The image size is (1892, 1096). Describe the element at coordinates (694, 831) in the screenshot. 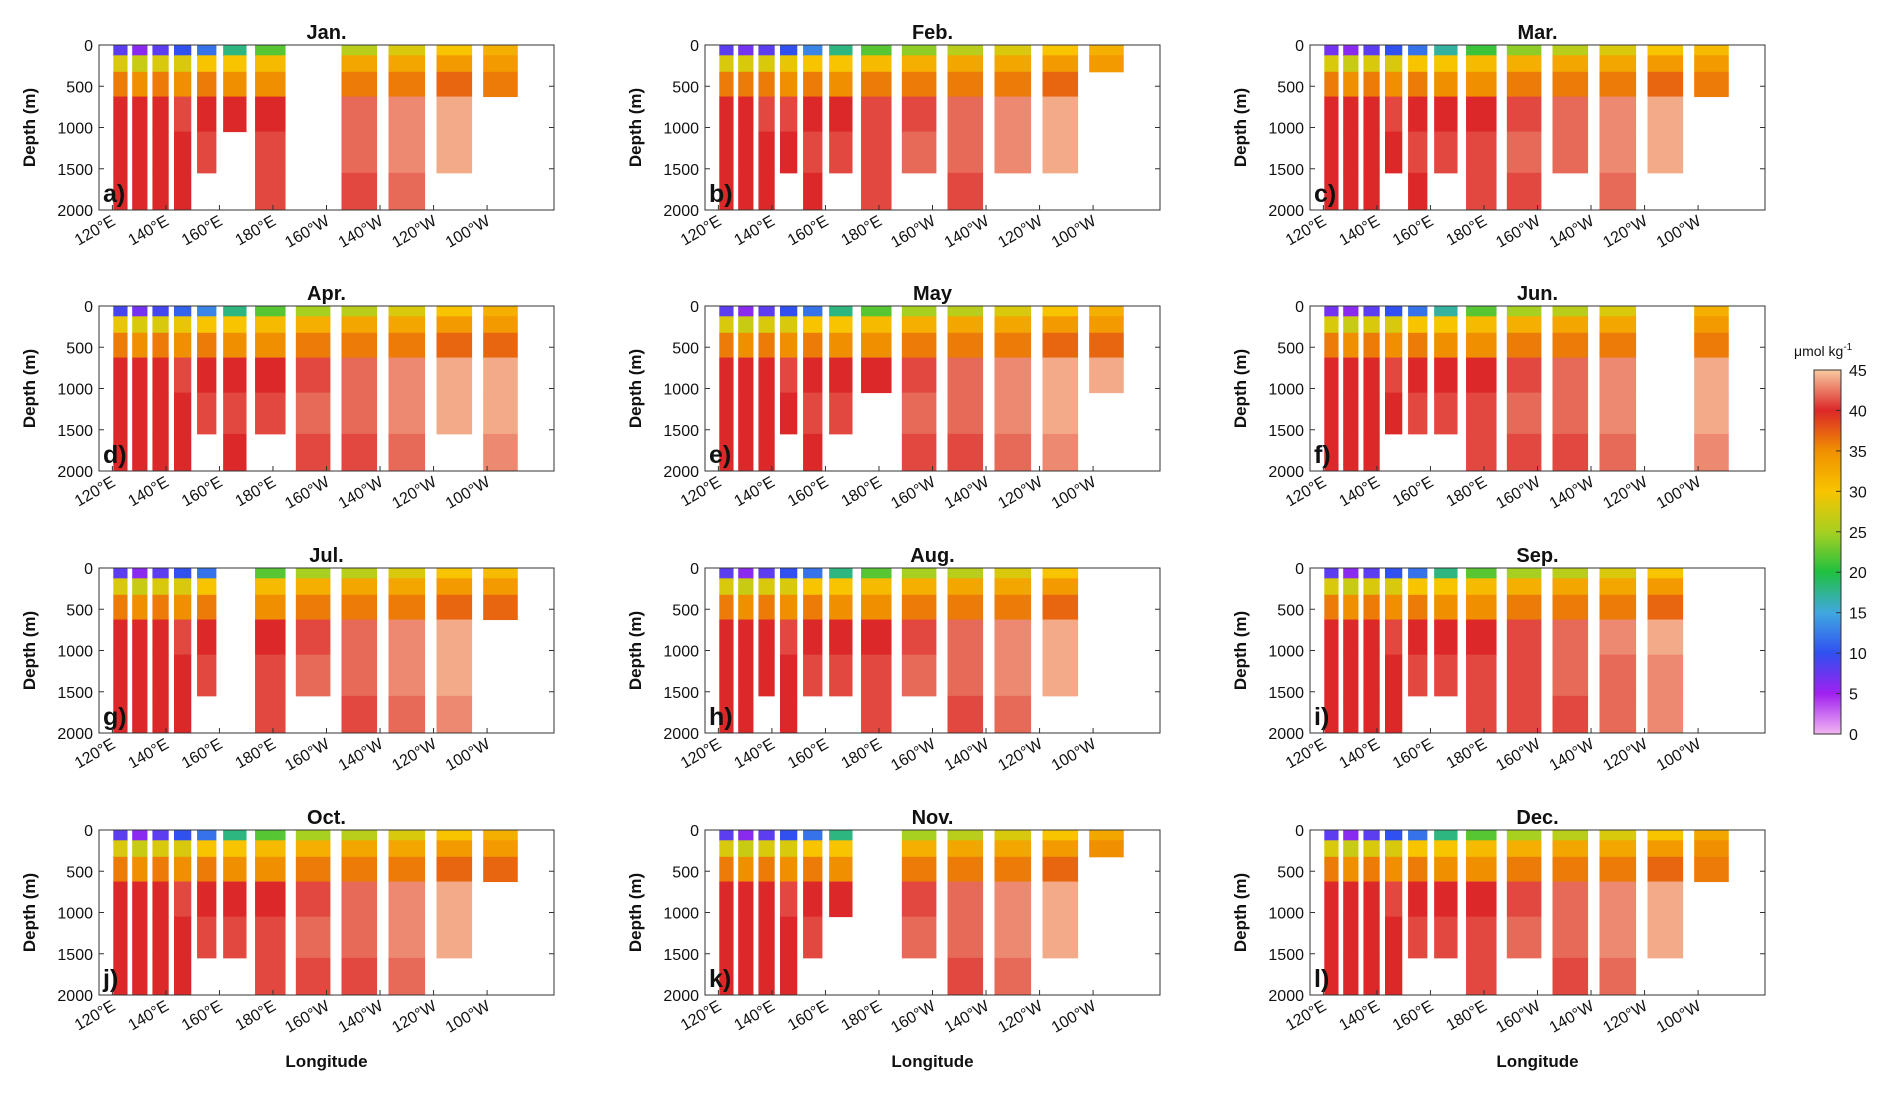

I see `y-tick-label: 0` at that location.